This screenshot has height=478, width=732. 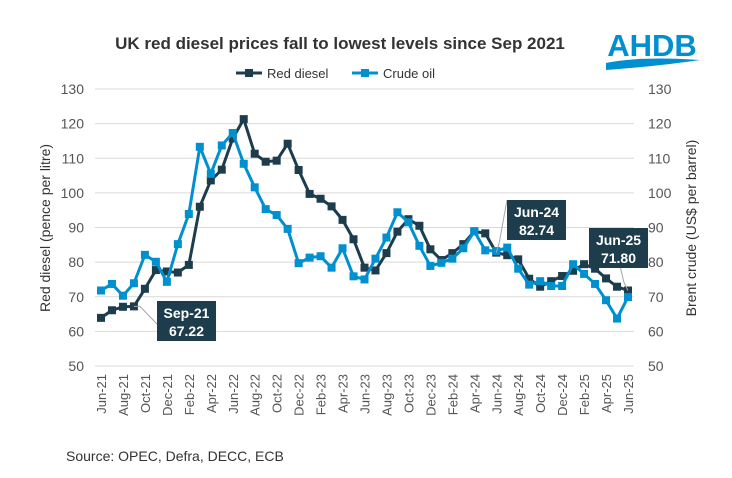 What do you see at coordinates (175, 456) in the screenshot?
I see `source-note: Source: OPEC, Defra, DECC, ECB` at bounding box center [175, 456].